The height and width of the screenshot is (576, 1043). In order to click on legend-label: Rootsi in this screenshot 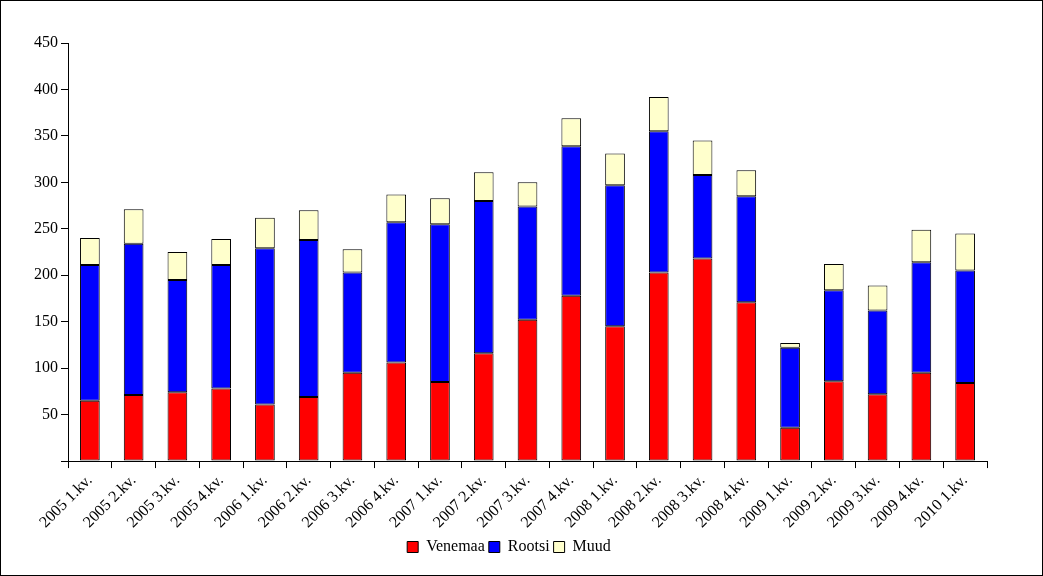, I will do `click(529, 546)`.